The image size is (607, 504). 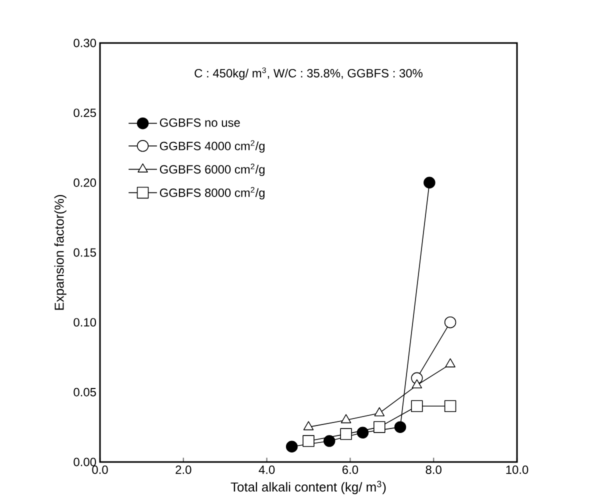 What do you see at coordinates (350, 470) in the screenshot?
I see `x-tick-label: 6.0` at bounding box center [350, 470].